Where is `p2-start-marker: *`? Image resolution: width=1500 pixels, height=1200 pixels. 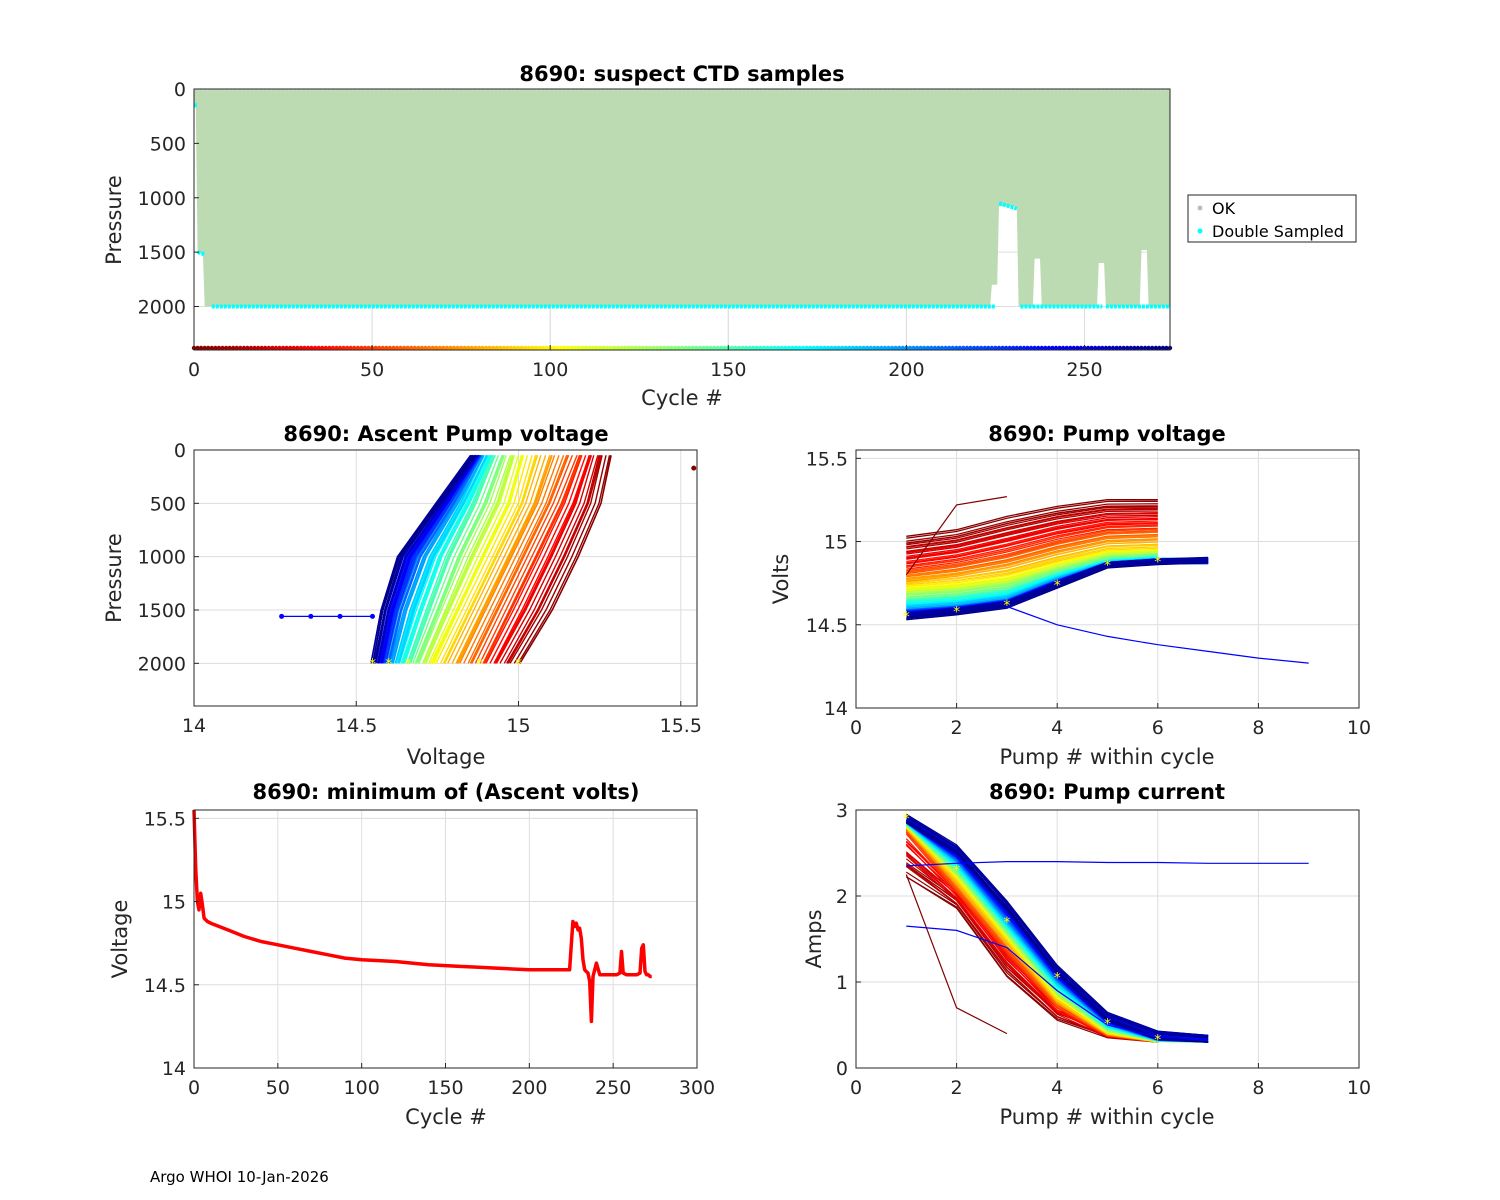 p2-start-marker: * is located at coordinates (479, 664).